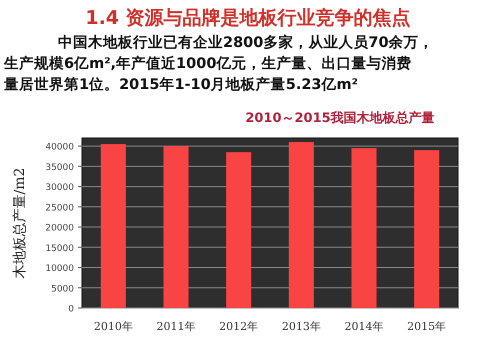  What do you see at coordinates (364, 326) in the screenshot?
I see `x-tick-label: 2014年` at bounding box center [364, 326].